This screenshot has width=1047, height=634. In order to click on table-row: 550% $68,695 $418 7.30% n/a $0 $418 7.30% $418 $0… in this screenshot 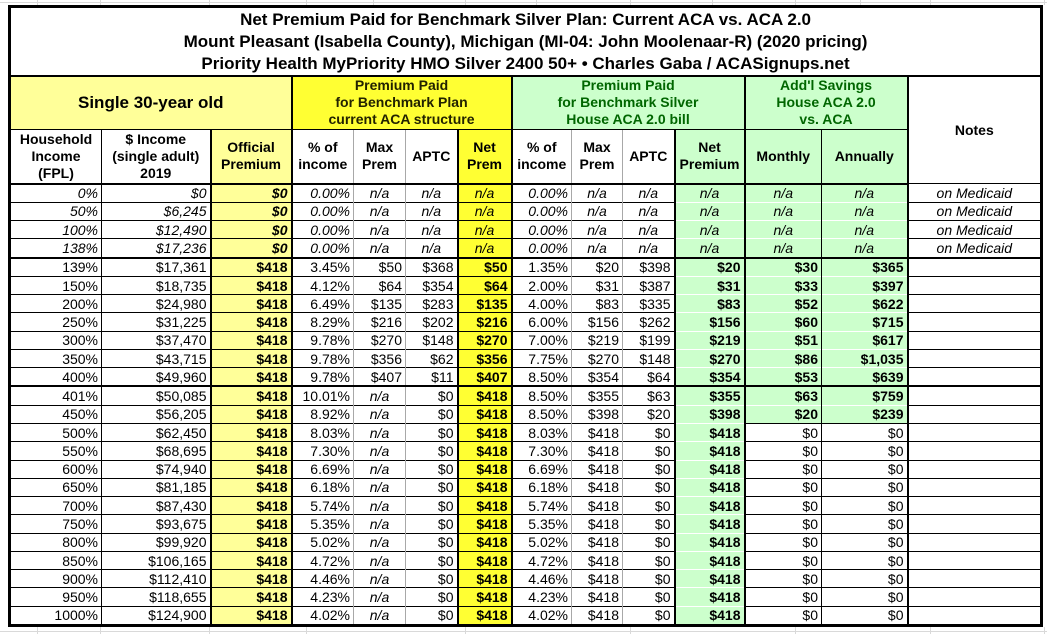, I will do `click(525, 451)`.